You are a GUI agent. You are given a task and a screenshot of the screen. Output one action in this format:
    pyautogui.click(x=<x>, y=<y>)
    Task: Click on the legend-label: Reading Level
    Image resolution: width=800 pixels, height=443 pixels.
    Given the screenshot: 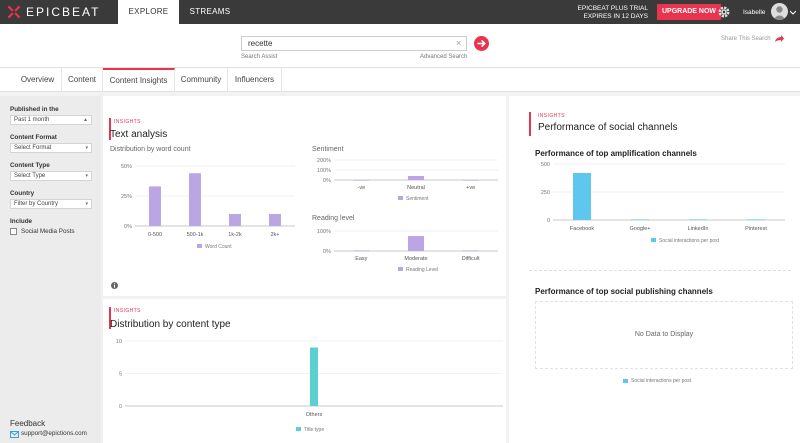 What is the action you would take?
    pyautogui.click(x=422, y=270)
    